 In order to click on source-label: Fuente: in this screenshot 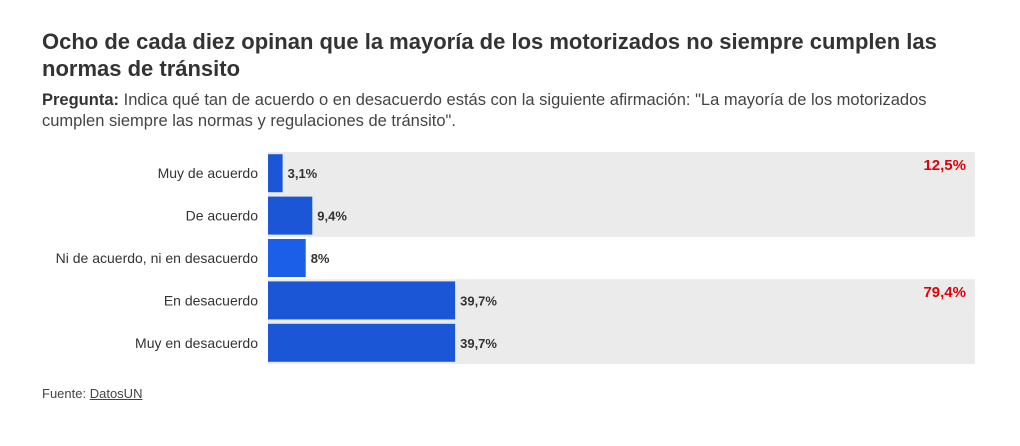, I will do `click(64, 393)`.